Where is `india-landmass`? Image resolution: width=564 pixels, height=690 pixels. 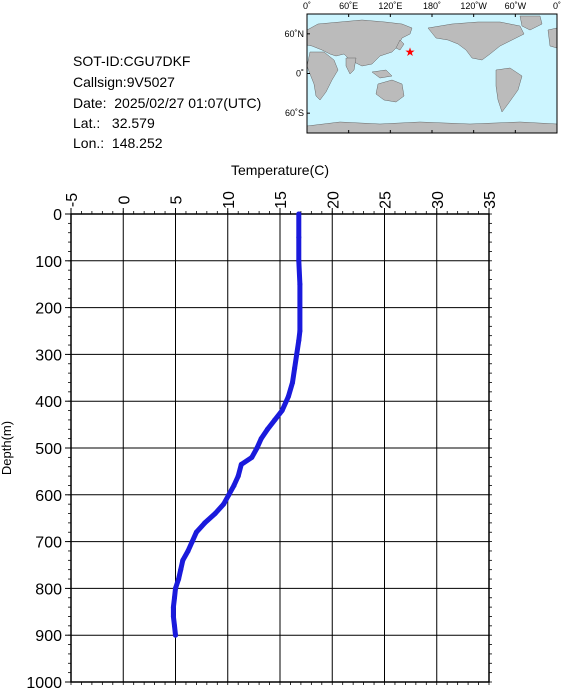
india-landmass is located at coordinates (351, 66).